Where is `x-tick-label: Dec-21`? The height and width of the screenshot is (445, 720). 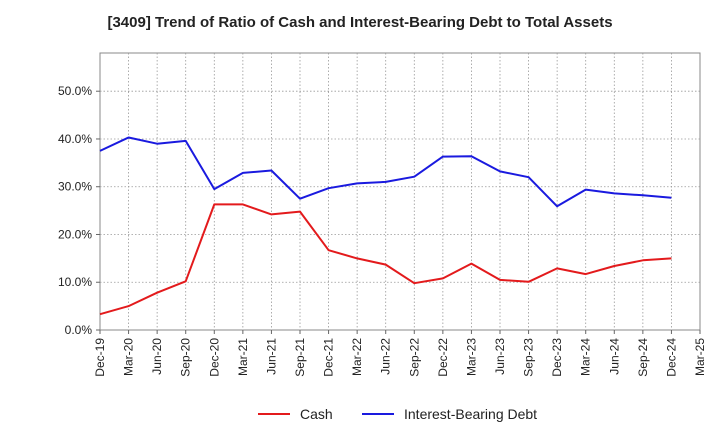 x-tick-label: Dec-21 is located at coordinates (329, 357).